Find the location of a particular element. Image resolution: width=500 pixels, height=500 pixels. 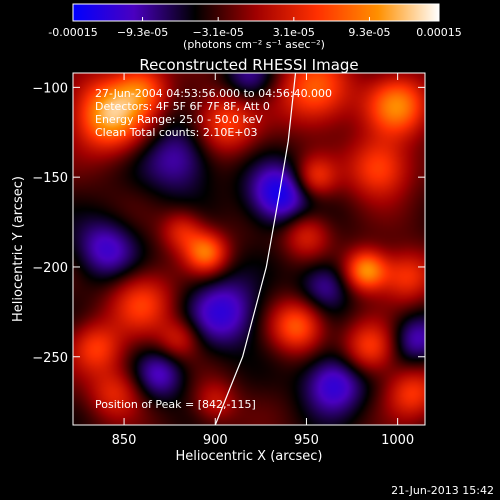

x-axis-label: Heliocentric X (arcsec) is located at coordinates (249, 456).